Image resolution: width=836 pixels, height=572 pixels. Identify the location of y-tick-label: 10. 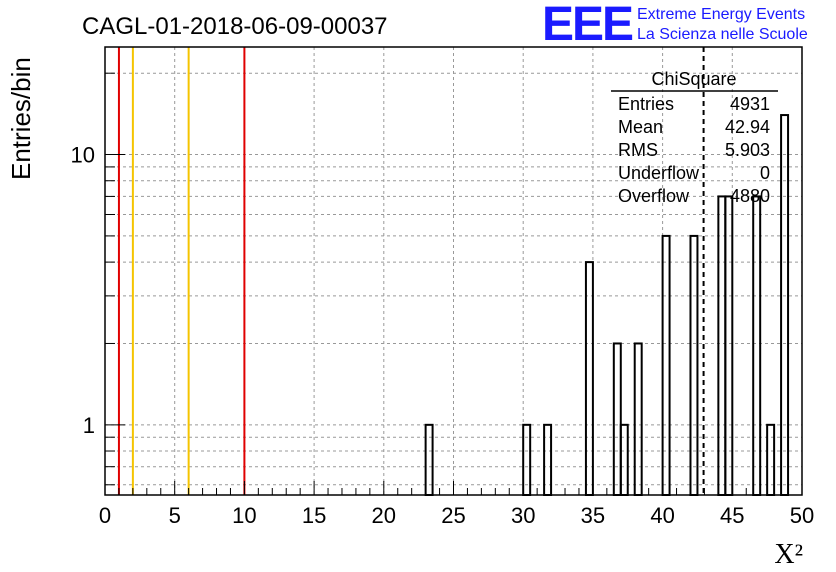
(83, 155).